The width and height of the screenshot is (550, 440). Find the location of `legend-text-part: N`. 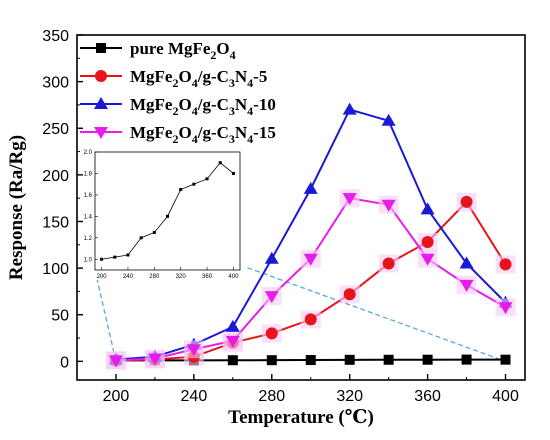

legend-text-part: N is located at coordinates (241, 76).